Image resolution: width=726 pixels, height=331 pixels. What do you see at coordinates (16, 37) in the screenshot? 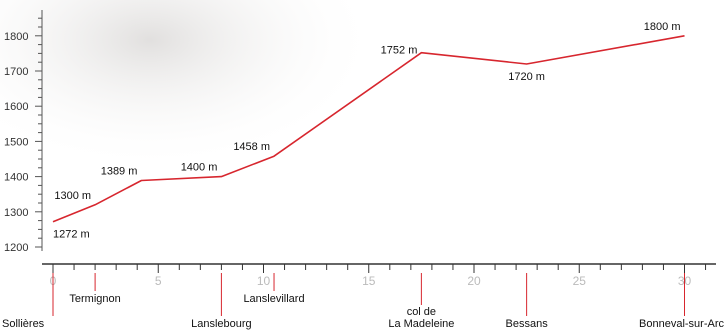
I see `elevation-tick-label: 1800` at bounding box center [16, 37].